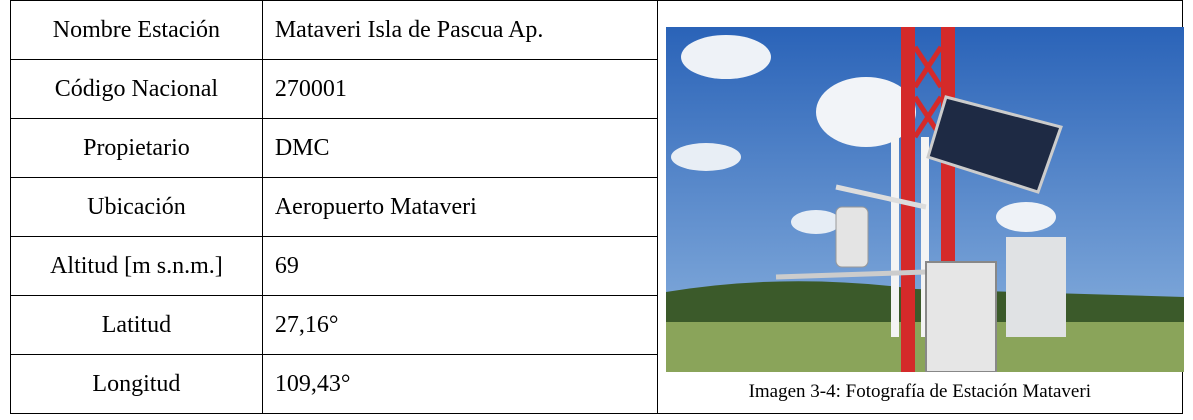 This screenshot has width=1193, height=420. What do you see at coordinates (136, 30) in the screenshot?
I see `row-label: Nombre Estación` at bounding box center [136, 30].